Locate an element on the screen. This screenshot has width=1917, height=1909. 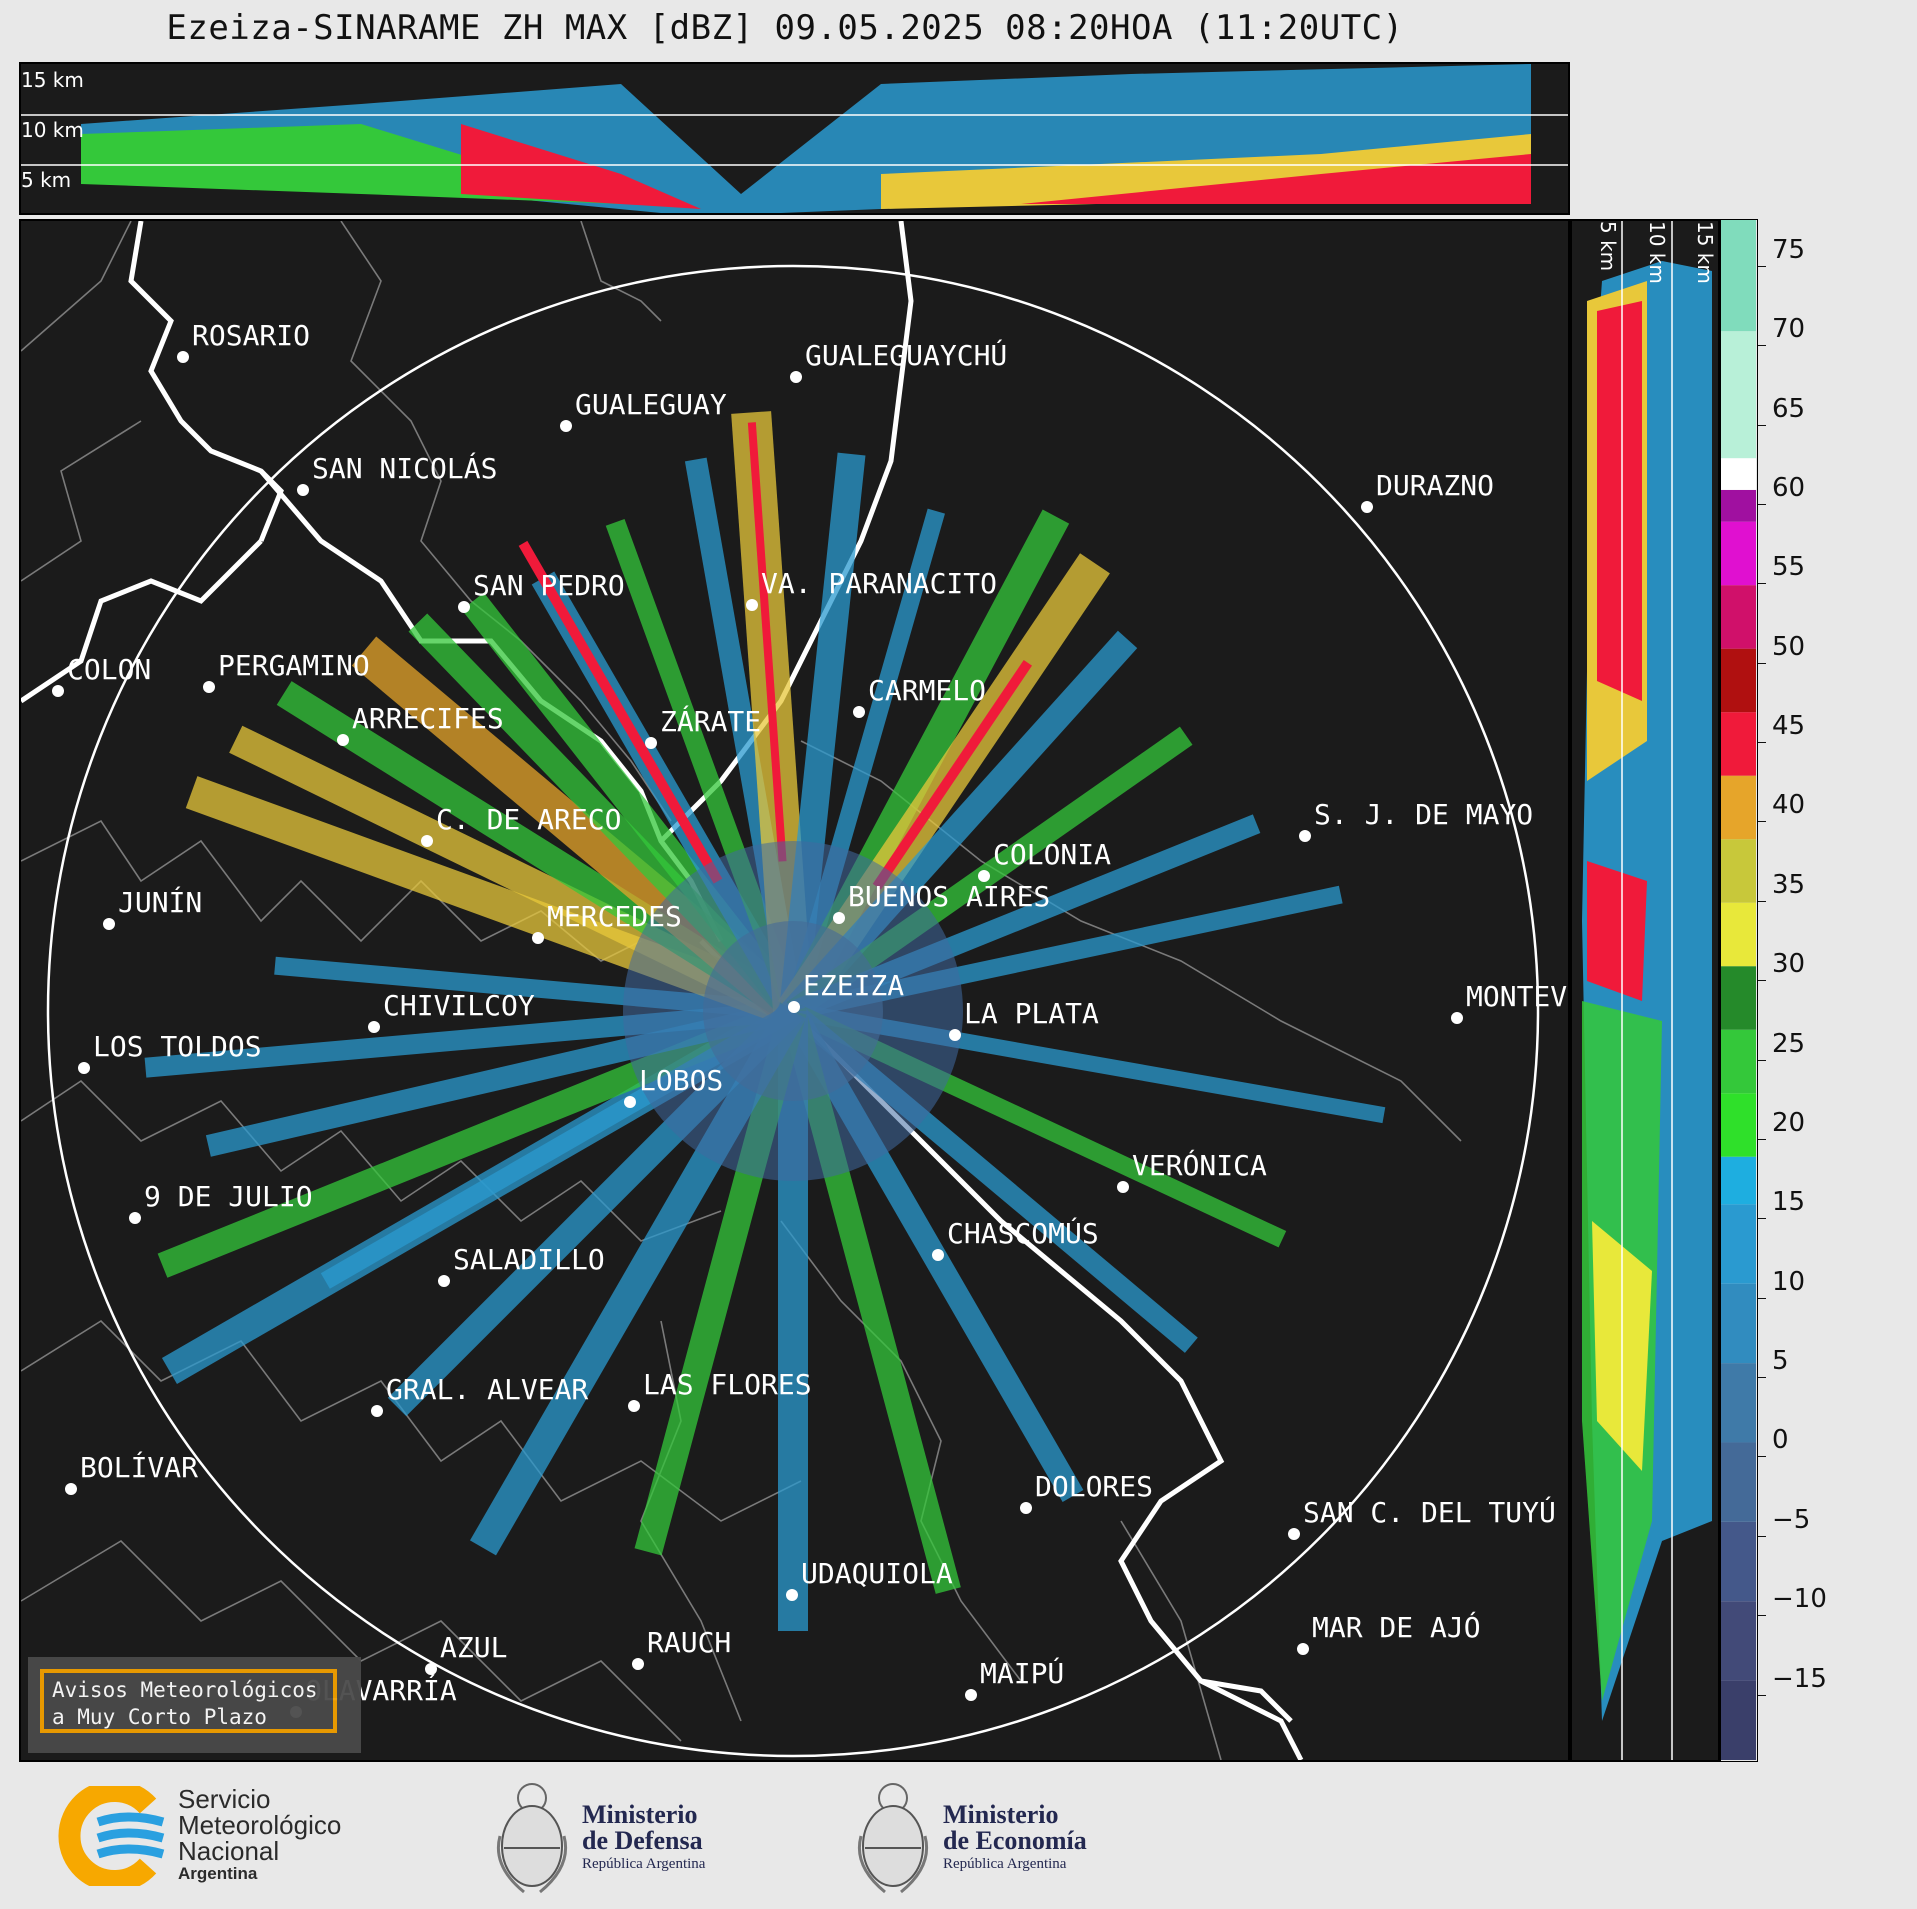
colorbar-tick: 20 is located at coordinates (1781, 1131).